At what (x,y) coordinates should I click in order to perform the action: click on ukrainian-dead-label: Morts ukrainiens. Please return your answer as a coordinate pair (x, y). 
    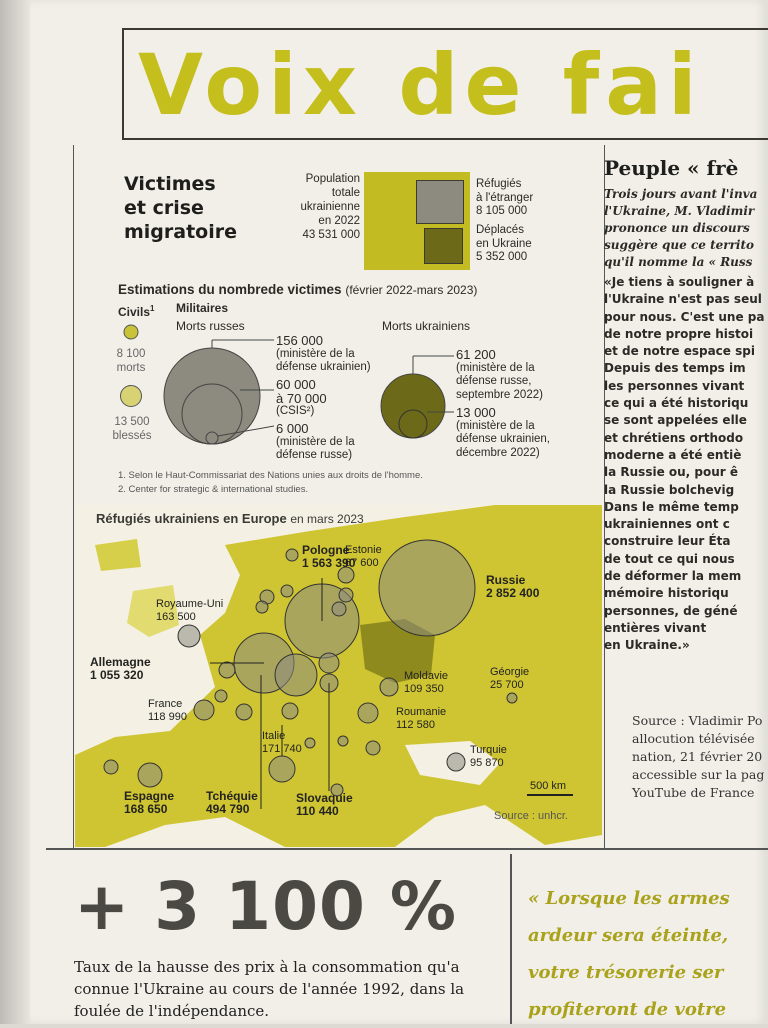
    Looking at the image, I should click on (426, 326).